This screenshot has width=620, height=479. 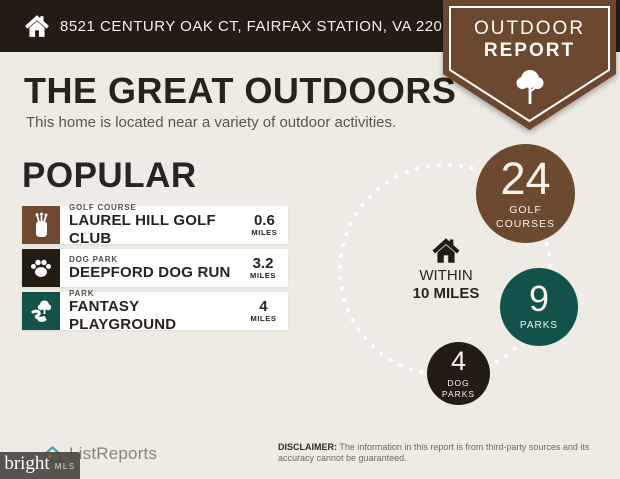 I want to click on brightmls-watermark: bright ✶ MLS, so click(x=40, y=465).